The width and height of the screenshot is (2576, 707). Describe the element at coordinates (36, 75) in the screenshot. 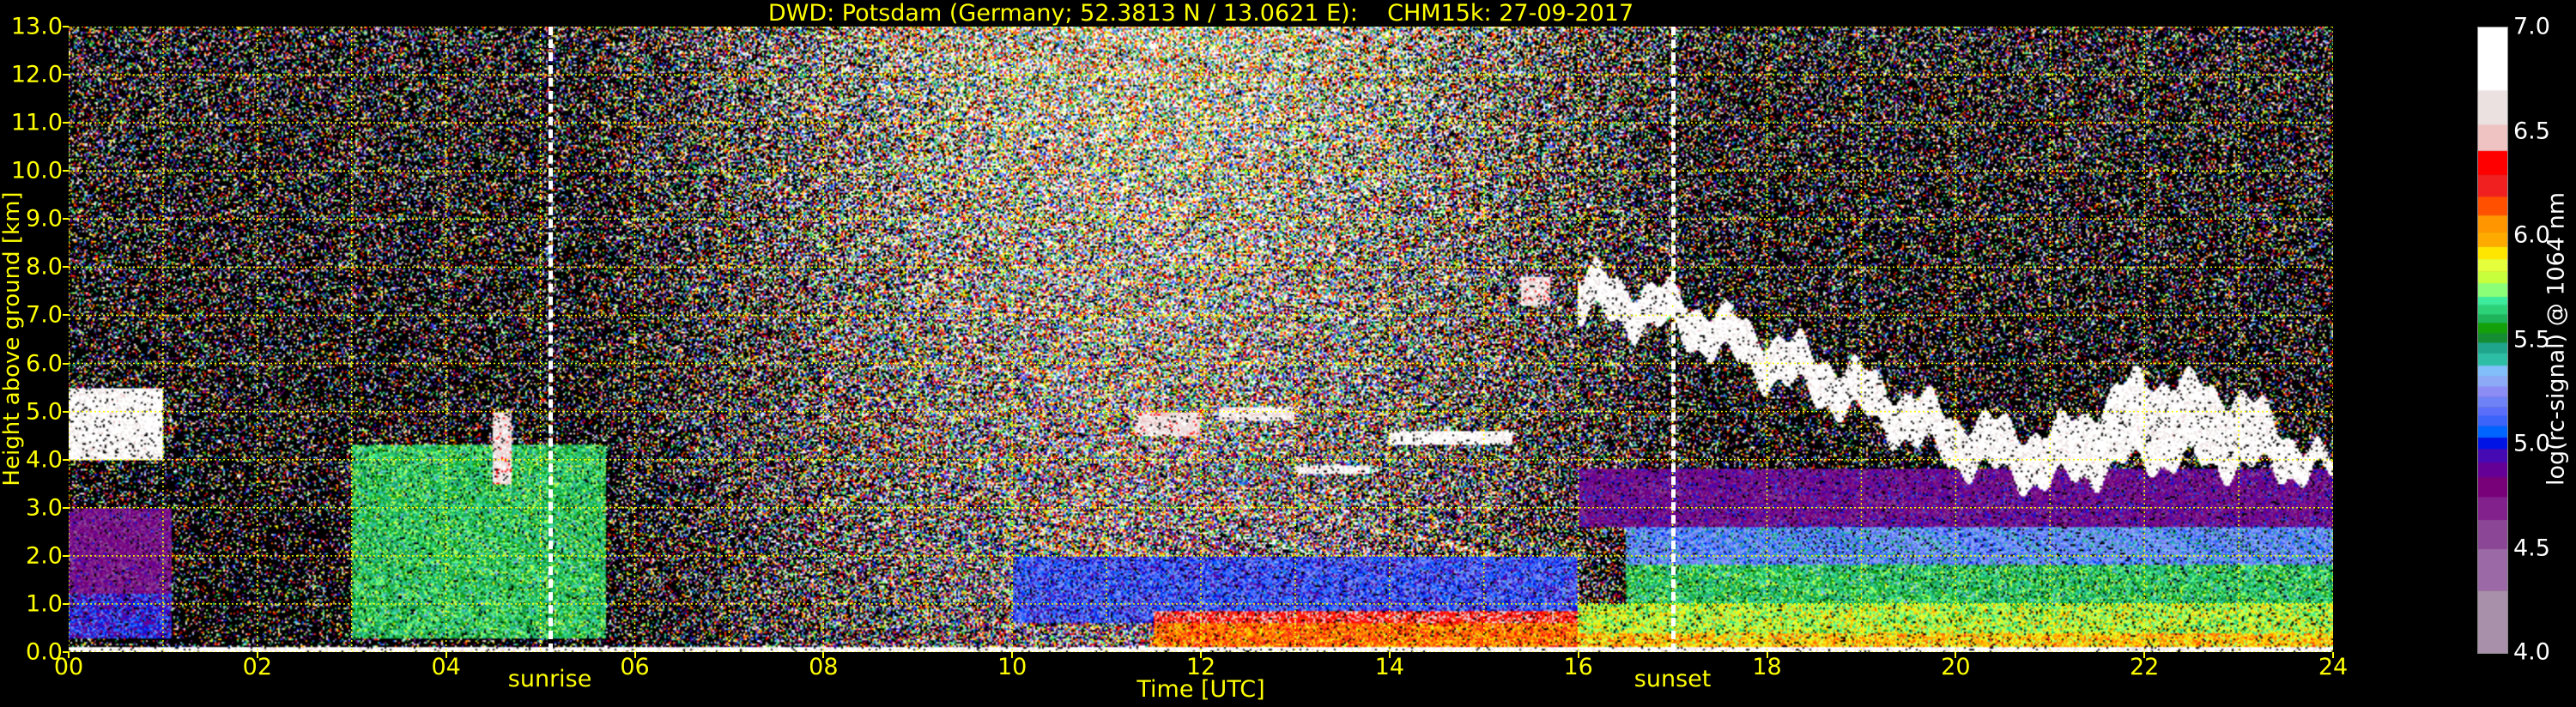

I see `y-tick-label: 12.0` at that location.